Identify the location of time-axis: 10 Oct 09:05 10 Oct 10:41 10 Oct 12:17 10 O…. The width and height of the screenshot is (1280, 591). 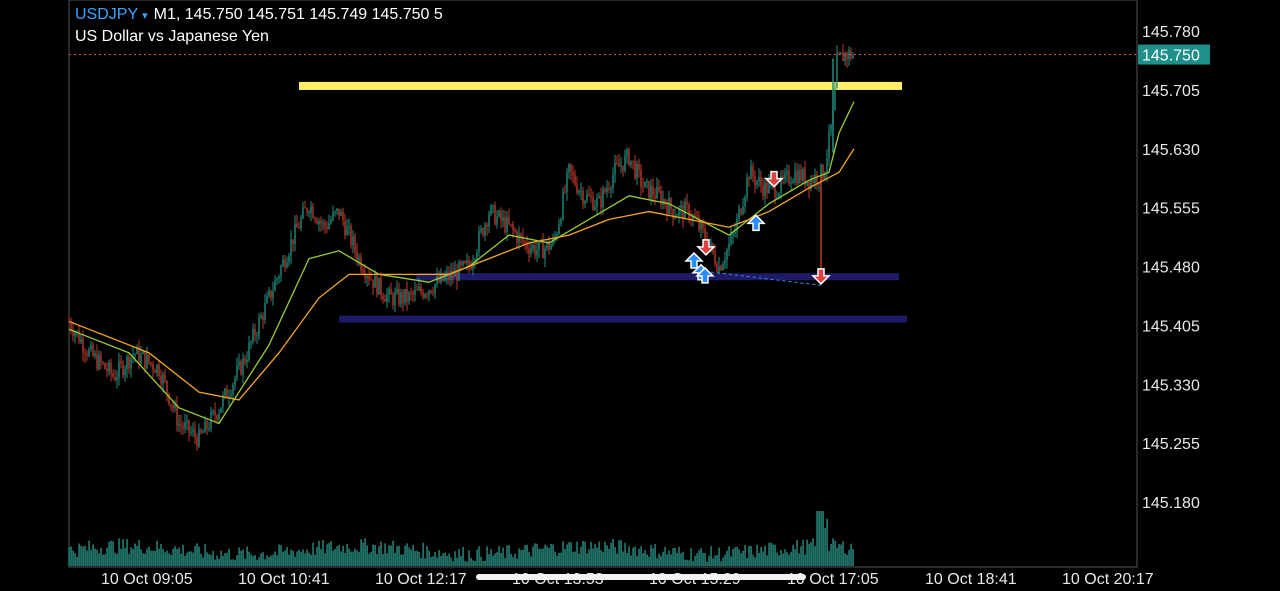
(627, 579).